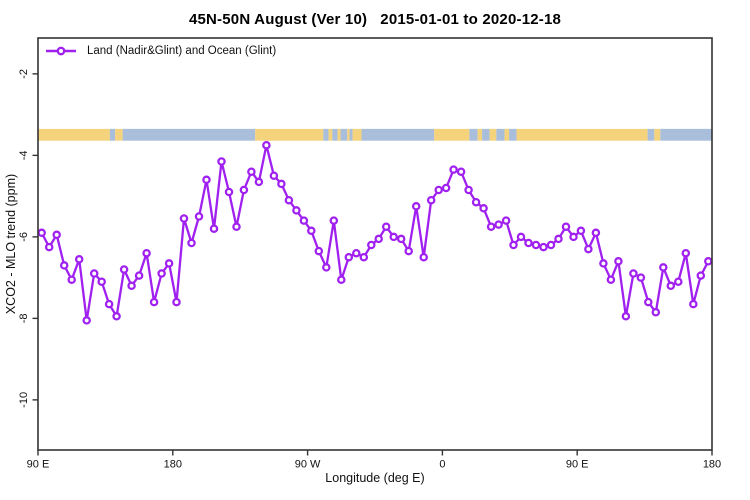 Image resolution: width=750 pixels, height=500 pixels. Describe the element at coordinates (24, 237) in the screenshot. I see `y-tick-label: -6` at that location.